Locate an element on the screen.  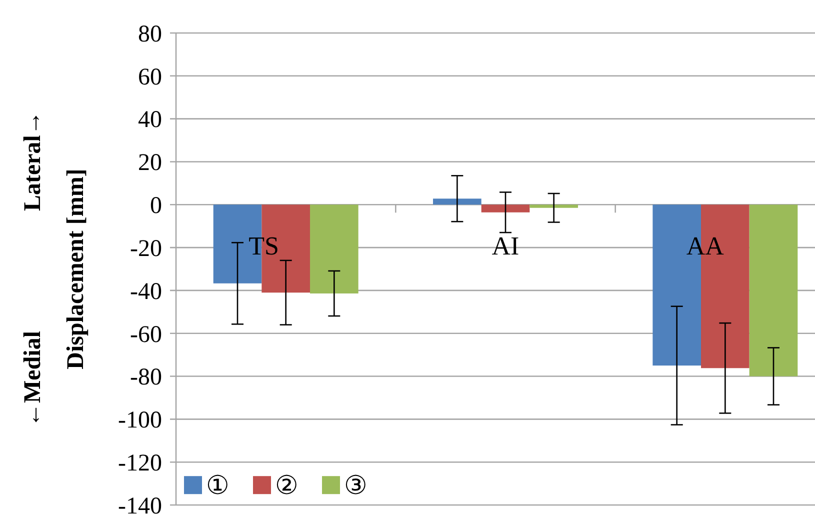
y-tick-label: 40 is located at coordinates (150, 120).